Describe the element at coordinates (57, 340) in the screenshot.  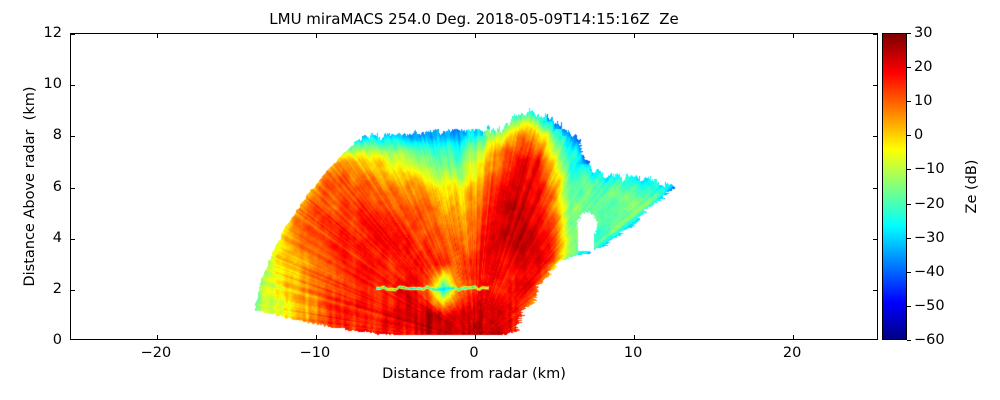
I see `y-tick-label: 0` at that location.